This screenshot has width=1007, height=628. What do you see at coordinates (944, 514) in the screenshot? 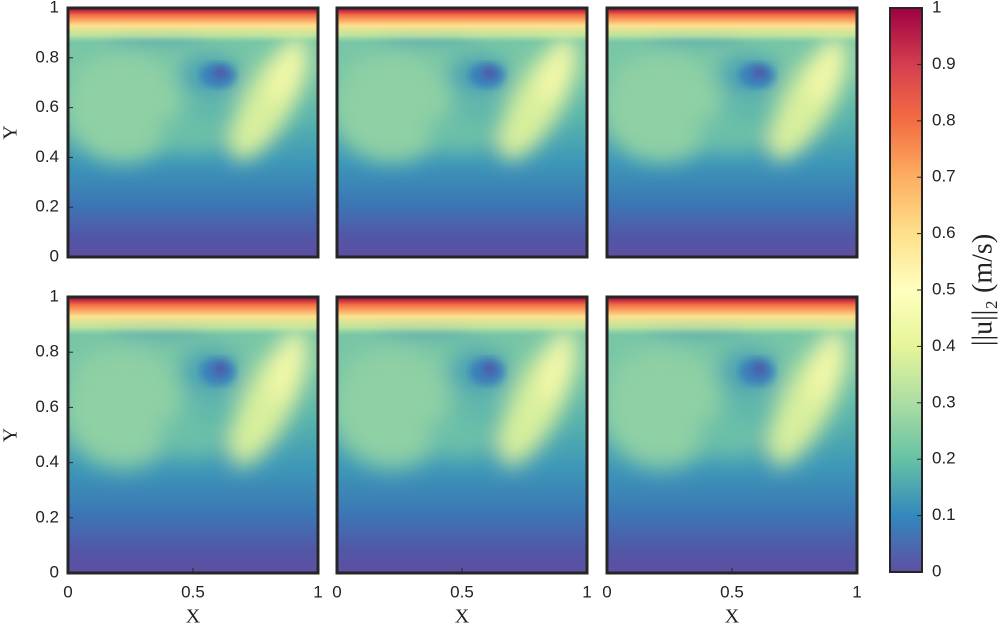
I see `colorbar-tick-label: 0.1` at bounding box center [944, 514].